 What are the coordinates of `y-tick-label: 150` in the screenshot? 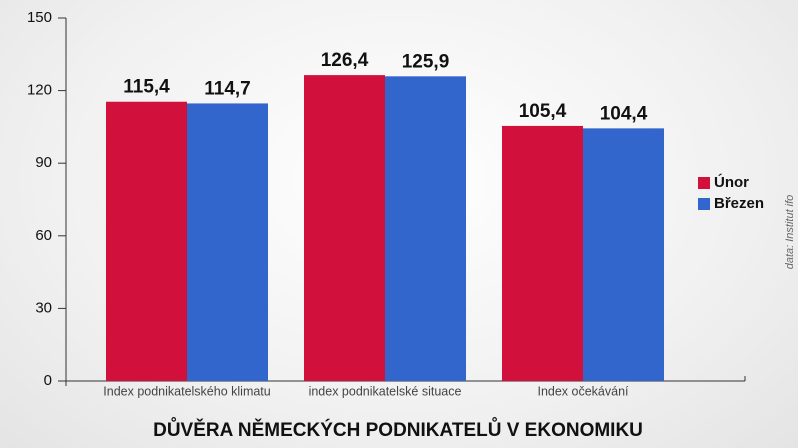 It's located at (39, 17).